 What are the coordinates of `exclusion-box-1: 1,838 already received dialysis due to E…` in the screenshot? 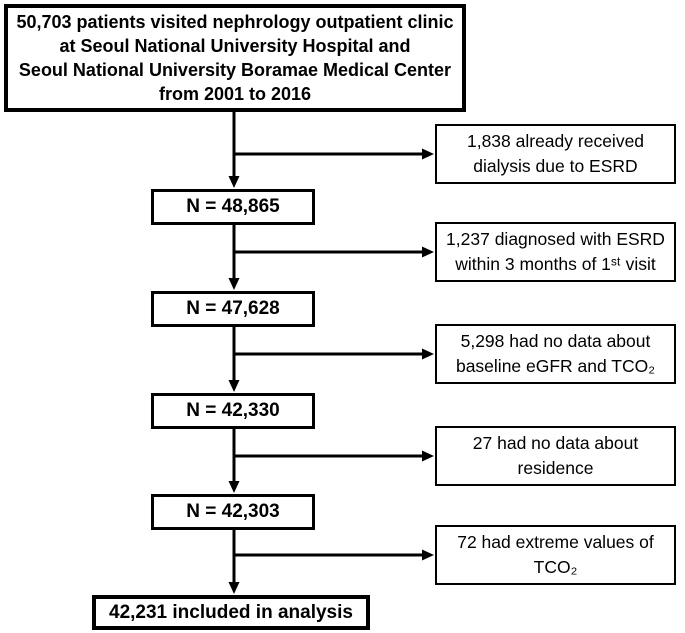 It's located at (555, 154).